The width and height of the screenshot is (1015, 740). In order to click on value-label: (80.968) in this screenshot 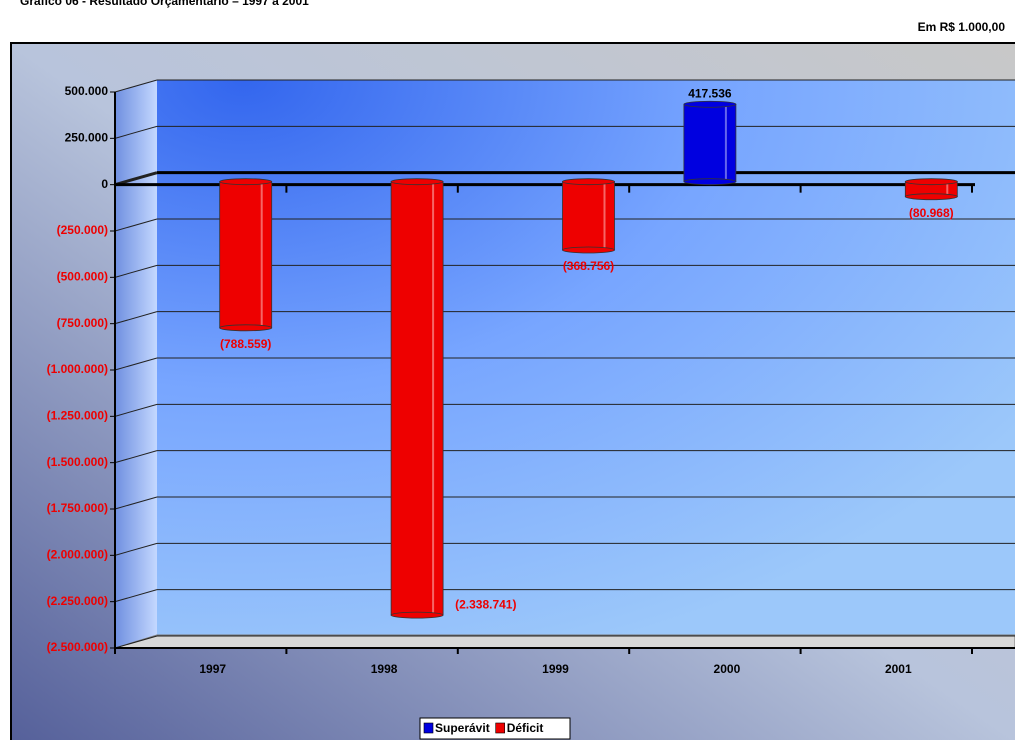, I will do `click(931, 213)`.